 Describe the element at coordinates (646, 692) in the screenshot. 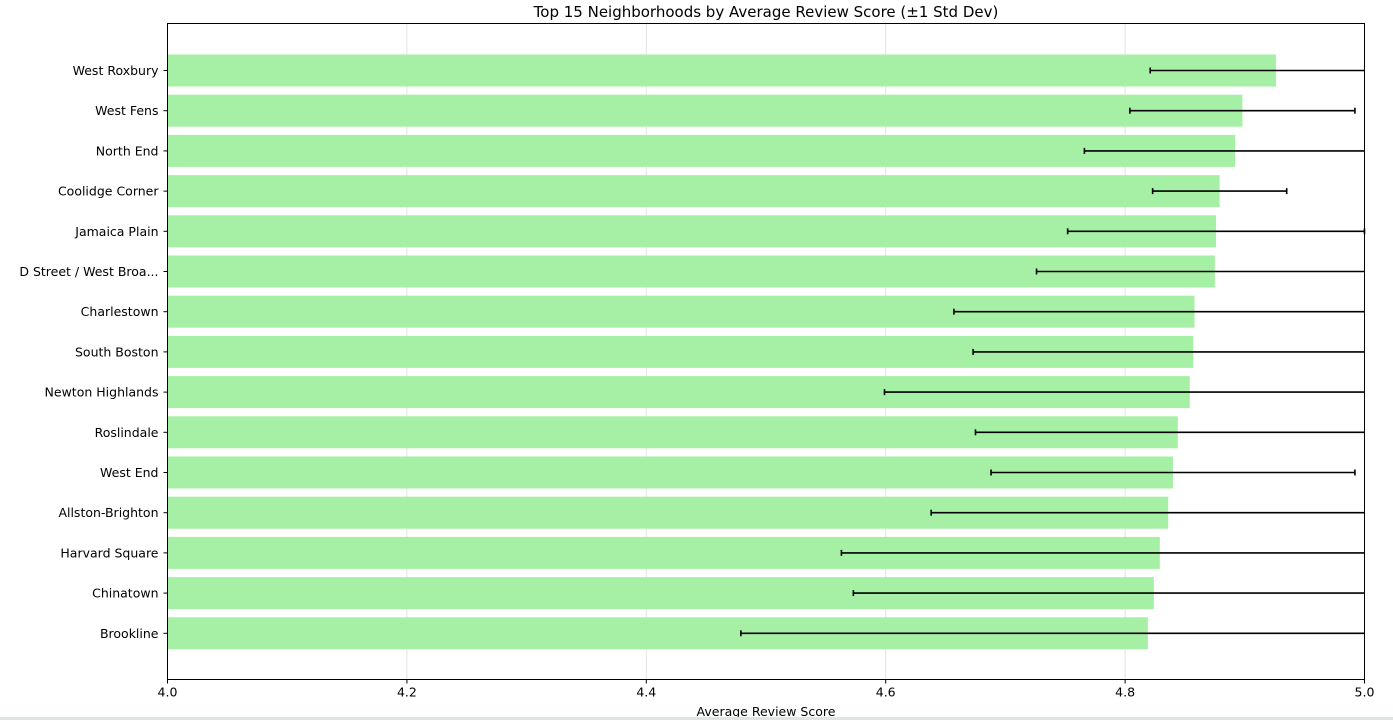

I see `x-tick-label: 4.4` at that location.